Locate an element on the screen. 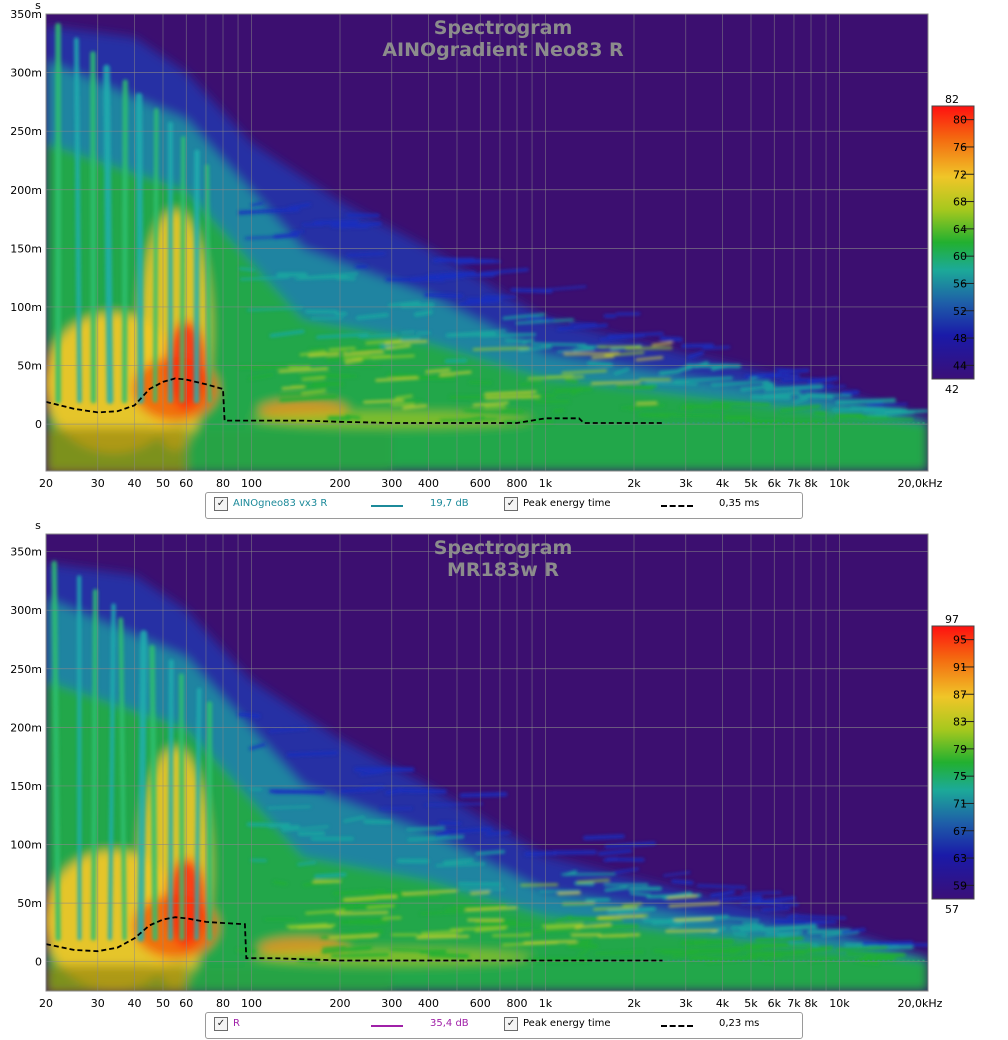 The image size is (1008, 1040). series-label: R is located at coordinates (236, 1023).